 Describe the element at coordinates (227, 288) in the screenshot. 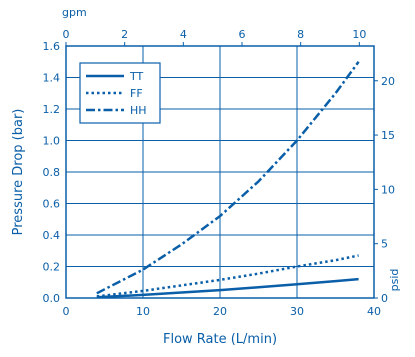

I see `series-line-tt` at that location.